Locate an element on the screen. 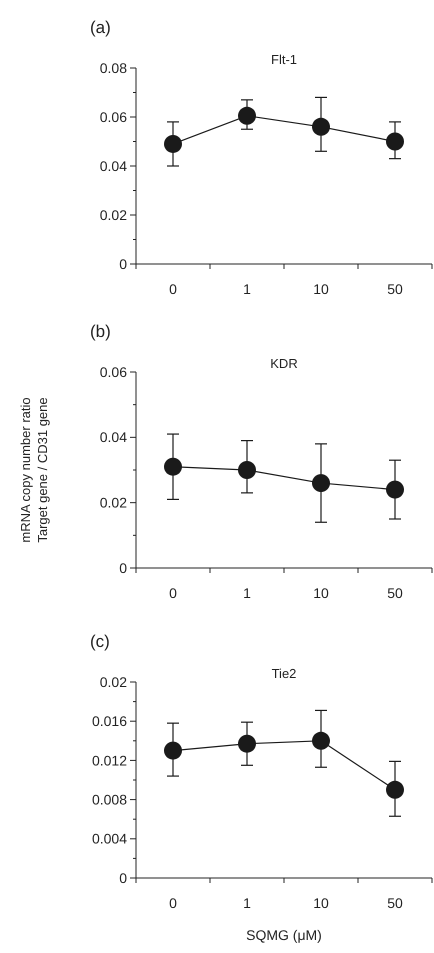 Image resolution: width=434 pixels, height=953 pixels. y-axis-title: mRNA copy number ratio Target gene / CD31 gene is located at coordinates (34, 470).